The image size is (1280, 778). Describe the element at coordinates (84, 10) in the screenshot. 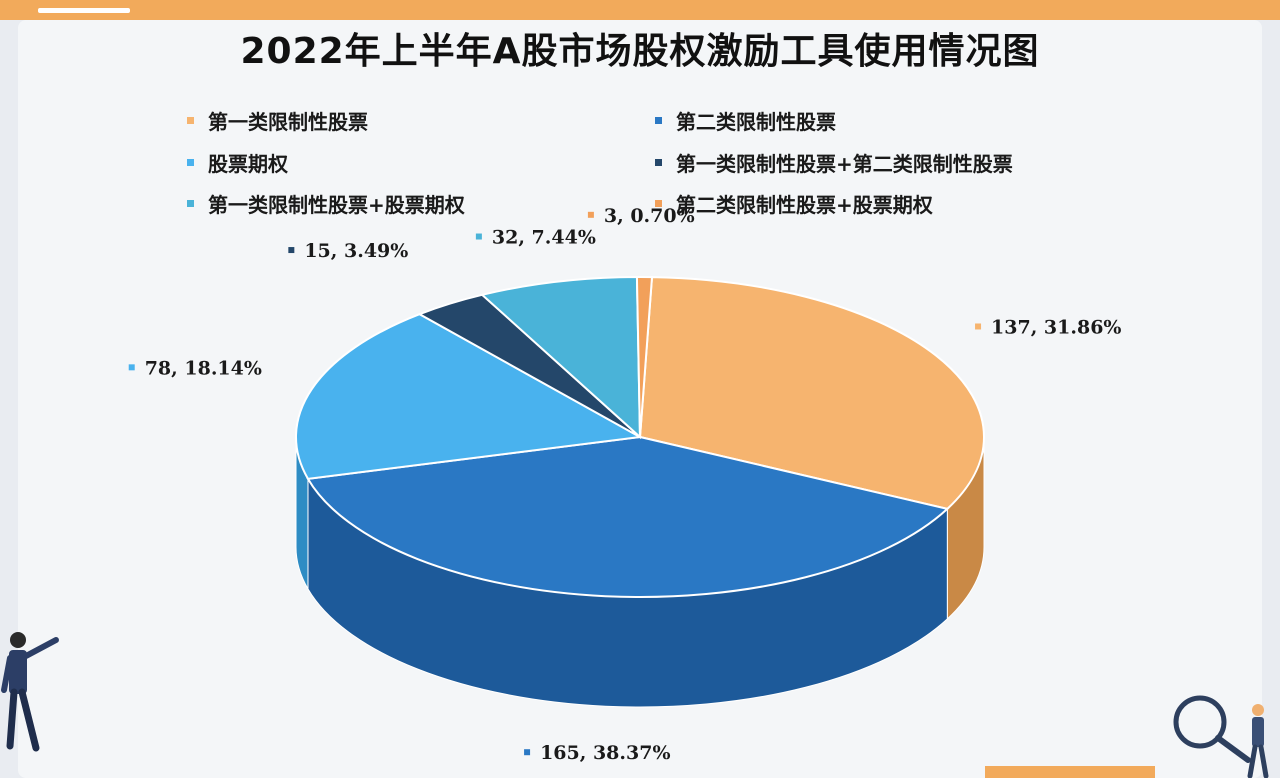

I see `top-accent-line` at that location.